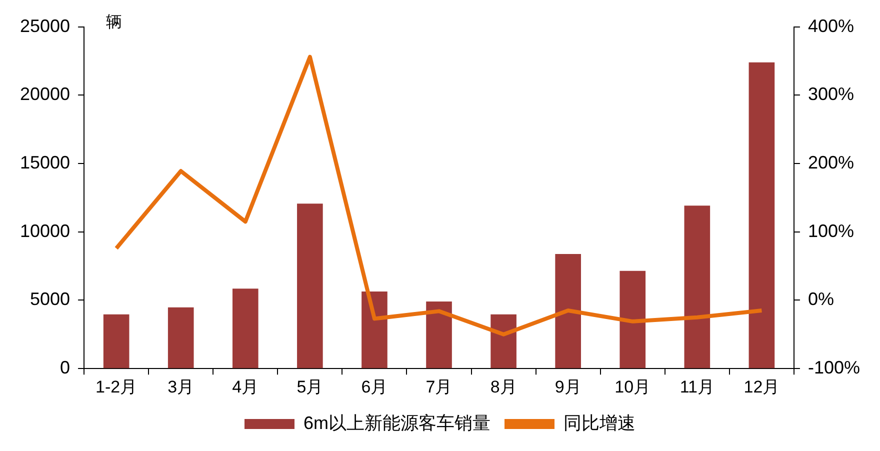 The image size is (880, 451). Describe the element at coordinates (114, 23) in the screenshot. I see `y-axis-title: 辆` at that location.